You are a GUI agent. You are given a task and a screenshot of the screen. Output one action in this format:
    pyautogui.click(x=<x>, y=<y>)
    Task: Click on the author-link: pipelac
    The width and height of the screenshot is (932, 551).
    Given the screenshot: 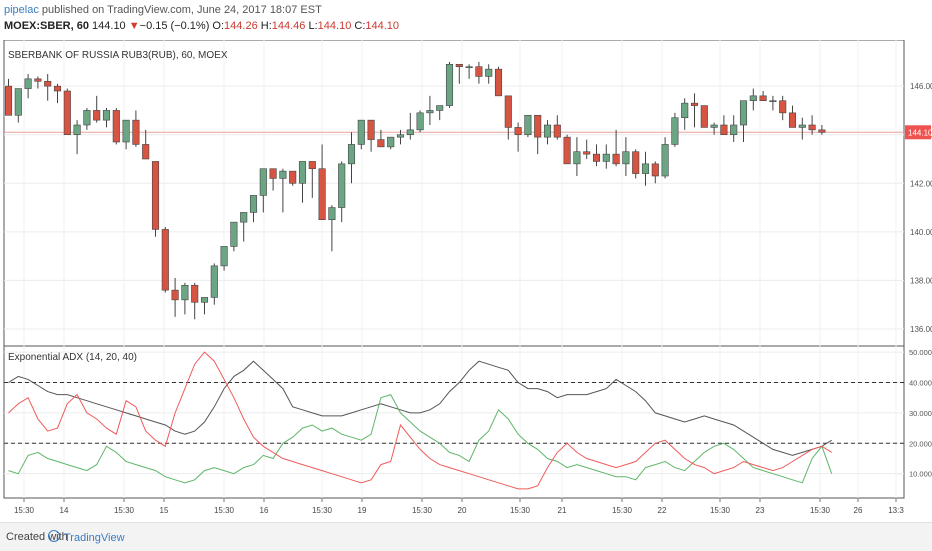 What is the action you would take?
    pyautogui.click(x=21, y=10)
    